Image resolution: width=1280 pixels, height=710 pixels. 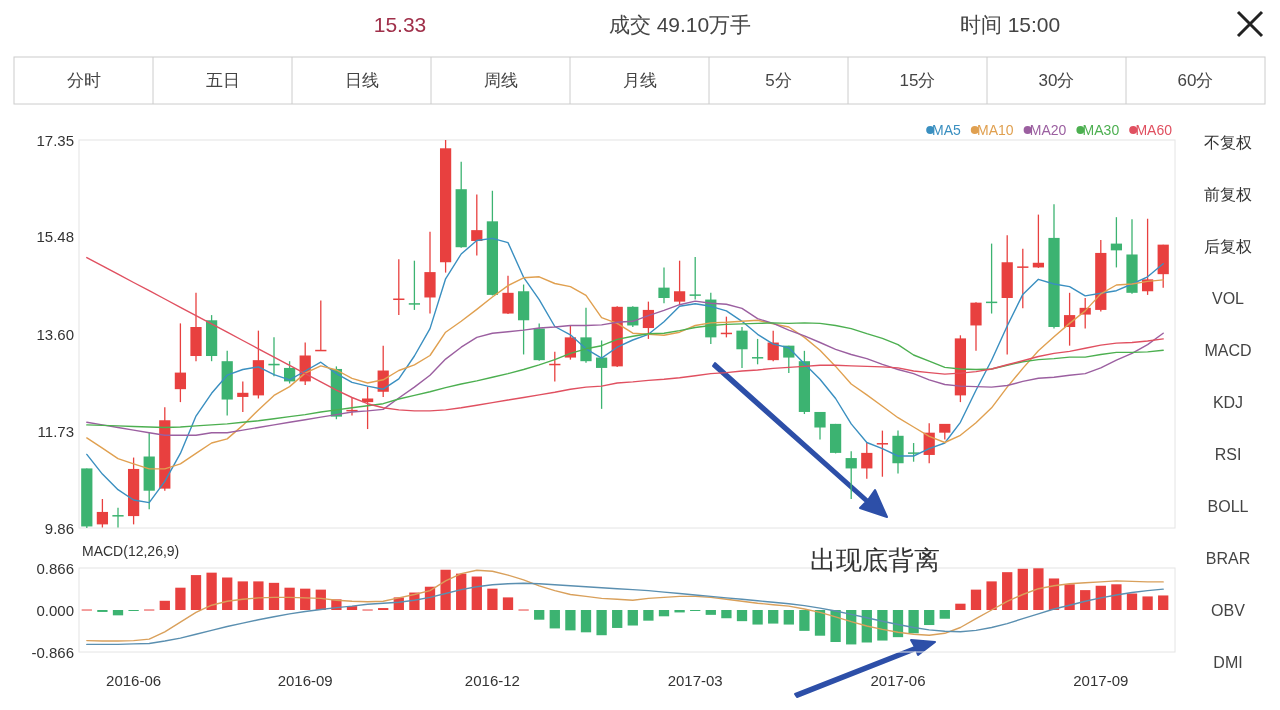 I want to click on text: 30分, so click(x=1056, y=80).